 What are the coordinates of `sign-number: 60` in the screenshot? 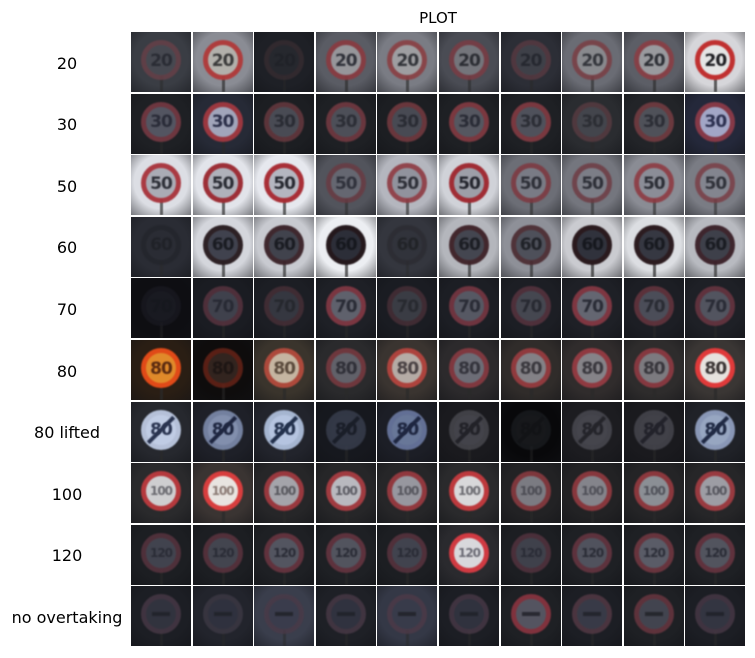 It's located at (407, 245).